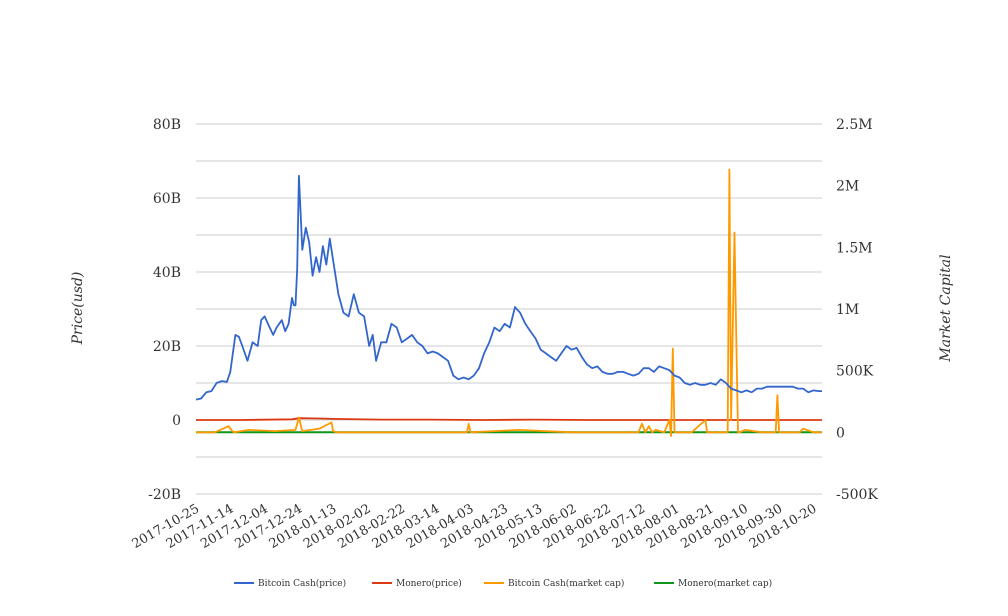  I want to click on y2-axis-title: Market Capital, so click(946, 308).